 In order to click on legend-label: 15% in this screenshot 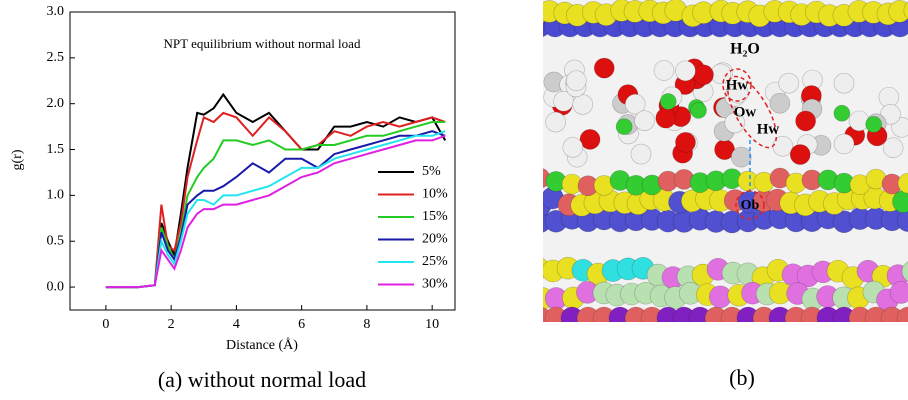, I will do `click(435, 216)`.